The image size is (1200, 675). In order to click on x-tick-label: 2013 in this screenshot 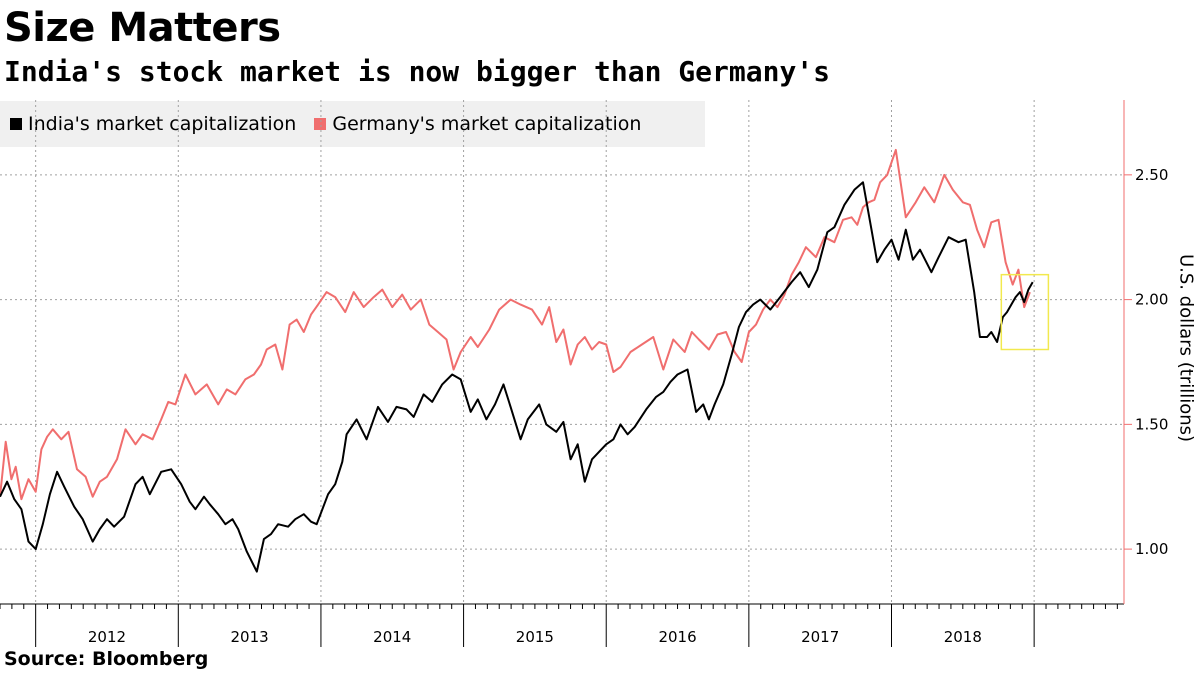, I will do `click(250, 637)`.